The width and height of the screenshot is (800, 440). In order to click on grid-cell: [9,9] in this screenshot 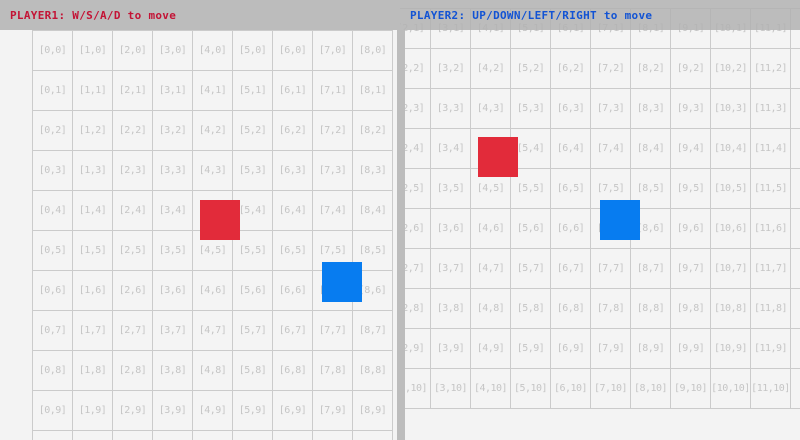, I will do `click(690, 348)`.